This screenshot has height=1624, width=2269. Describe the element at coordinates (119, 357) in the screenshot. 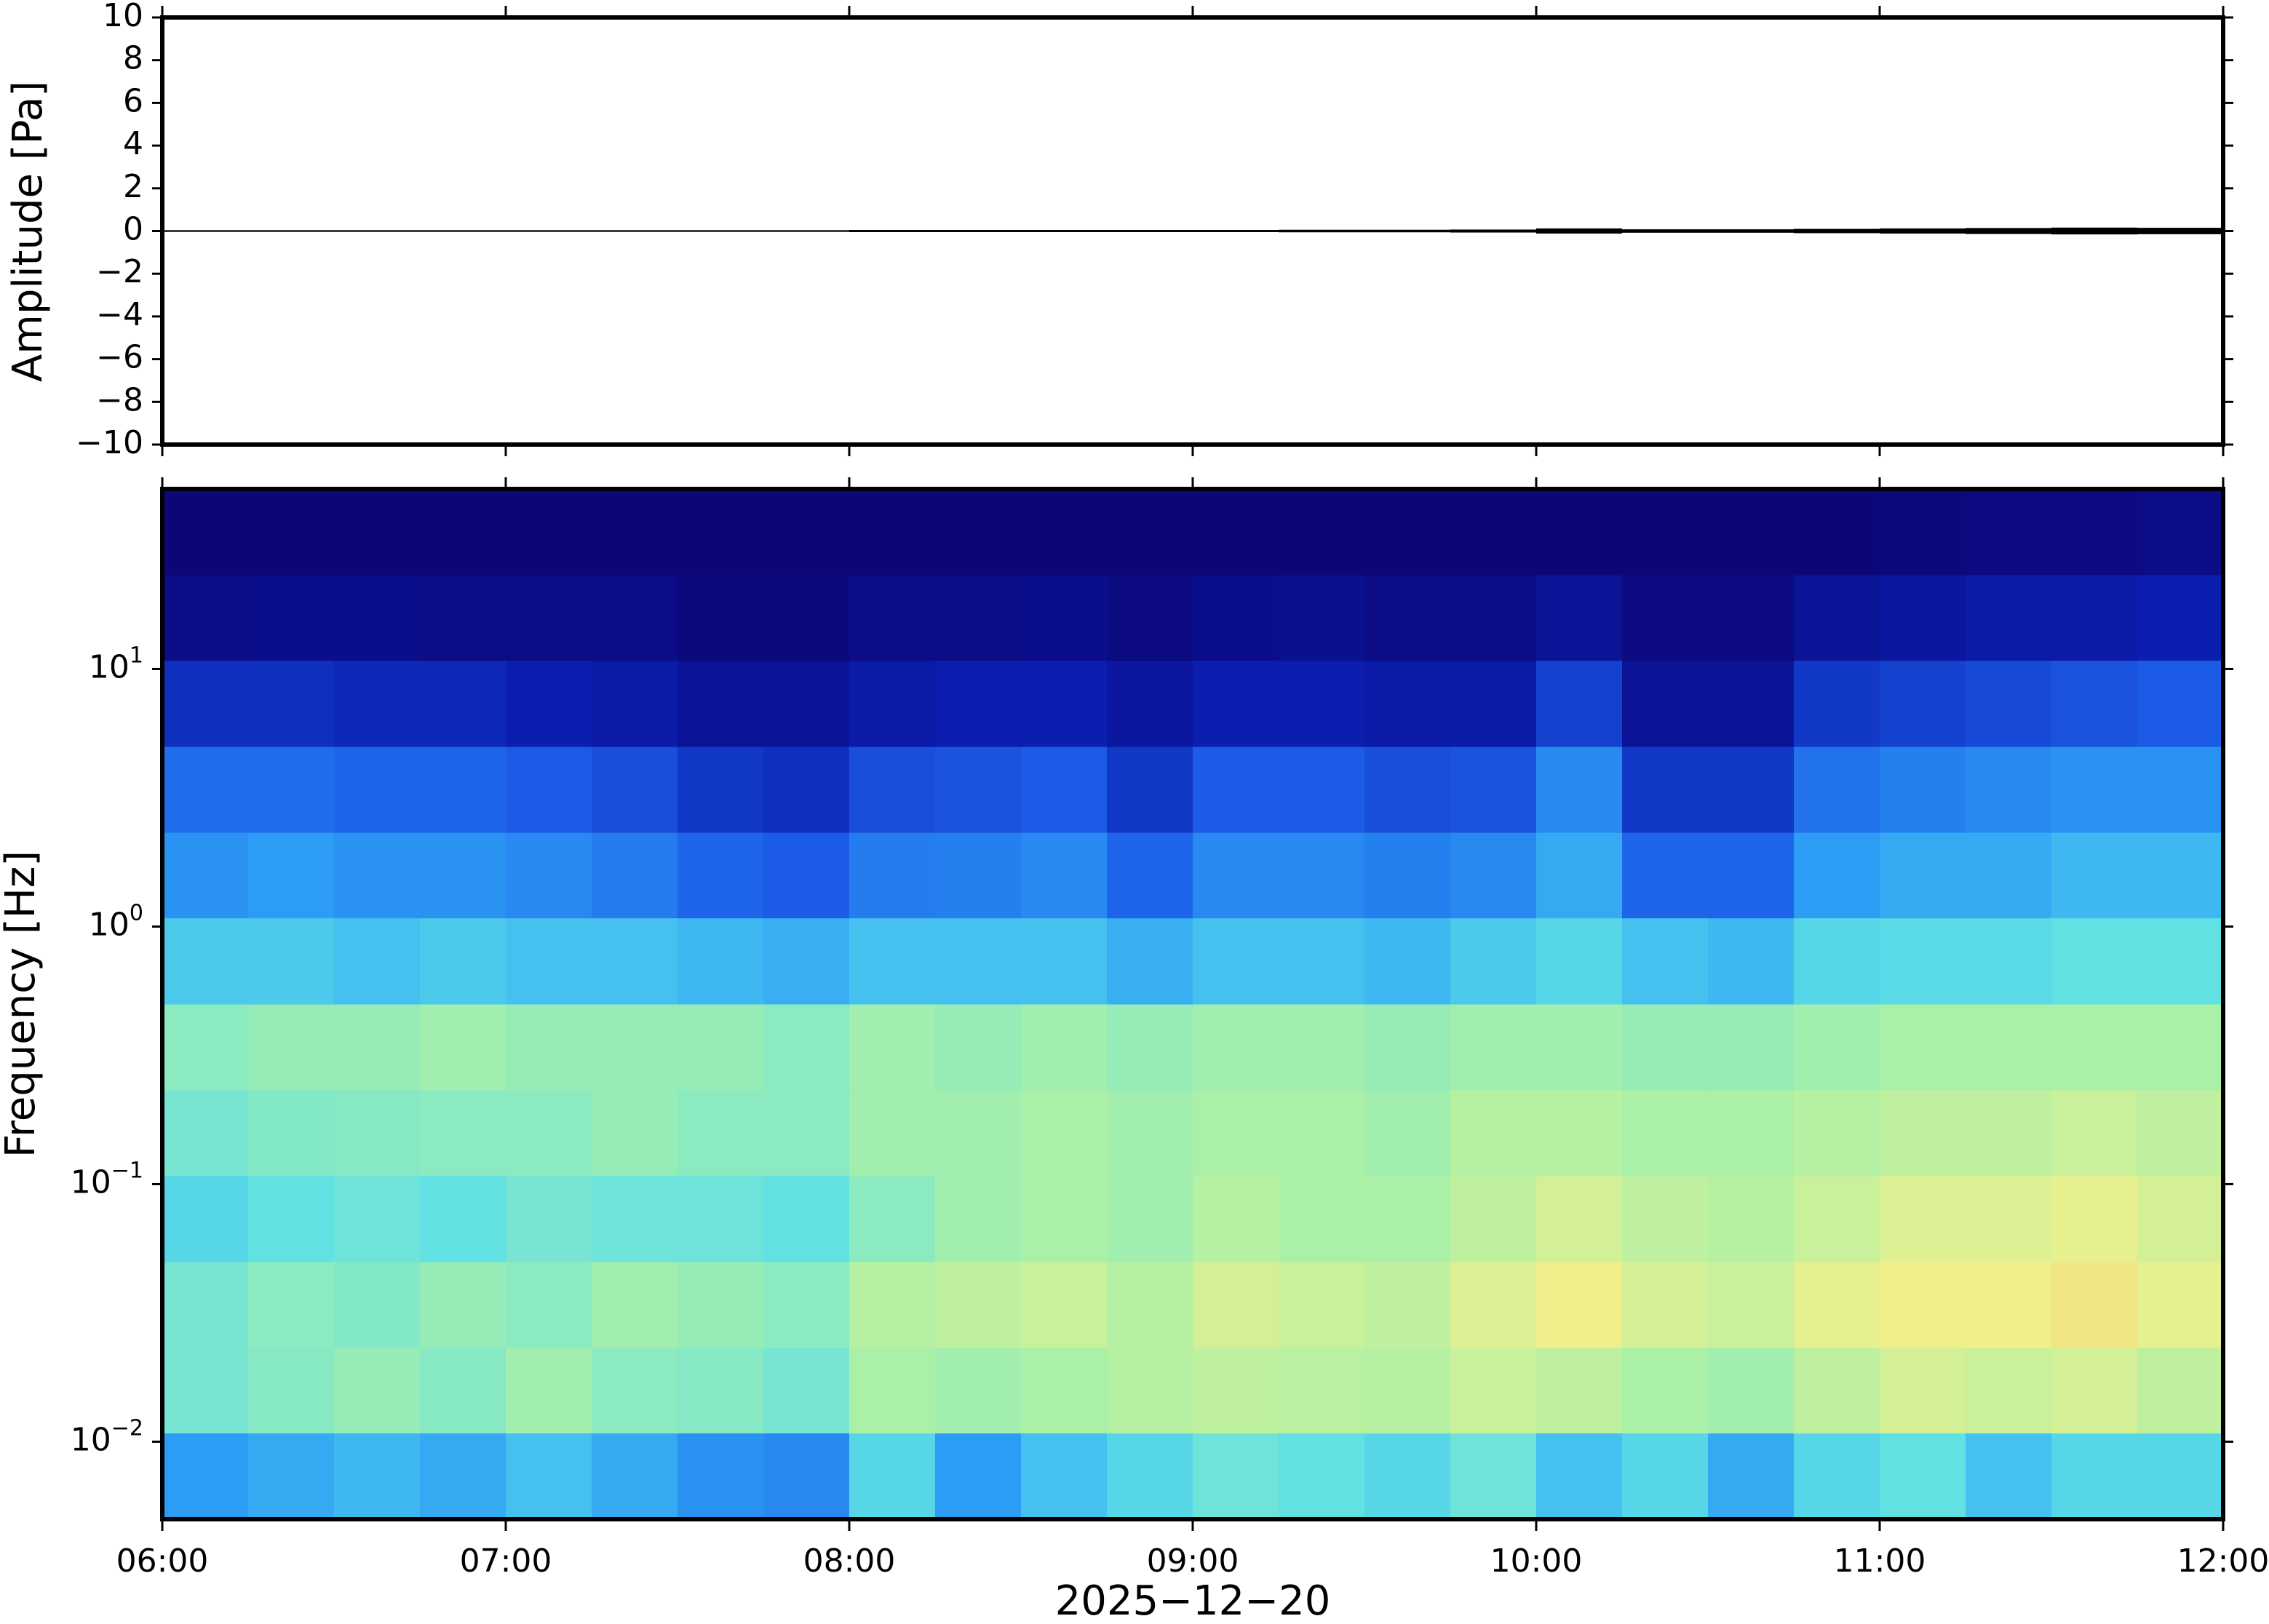

I see `y-tick-label: −6` at that location.